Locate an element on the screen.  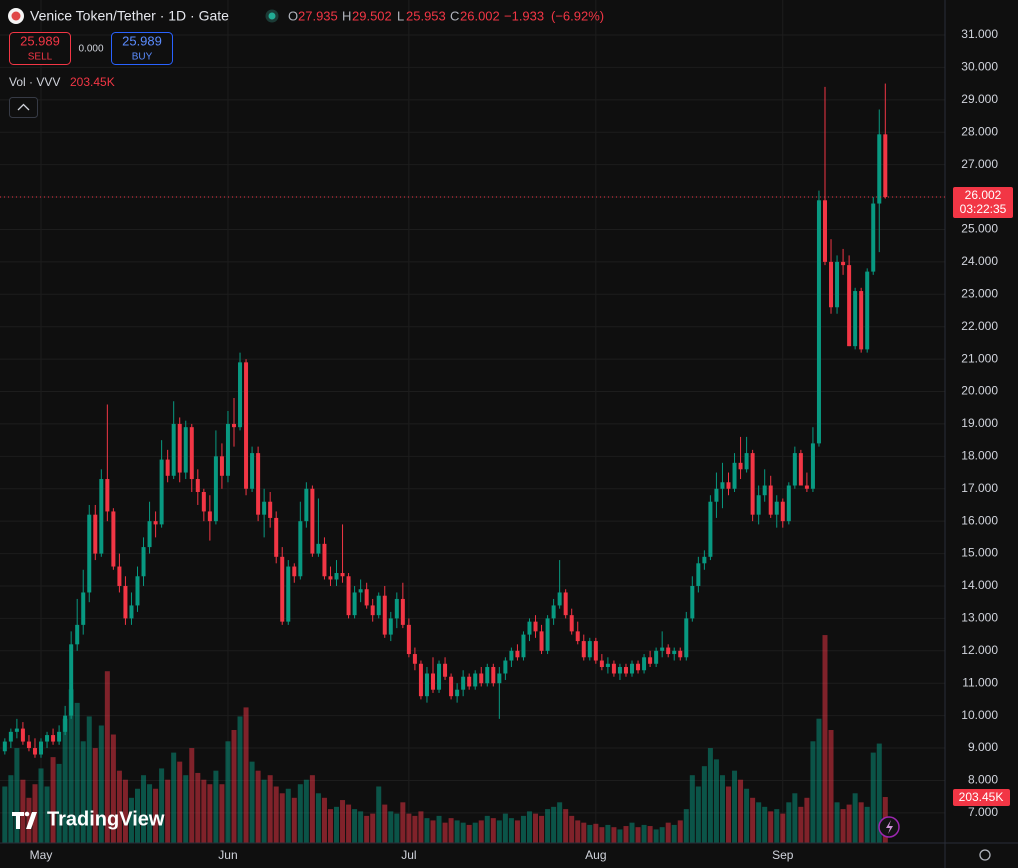
y-tick-label: 24.000 is located at coordinates (979, 261).